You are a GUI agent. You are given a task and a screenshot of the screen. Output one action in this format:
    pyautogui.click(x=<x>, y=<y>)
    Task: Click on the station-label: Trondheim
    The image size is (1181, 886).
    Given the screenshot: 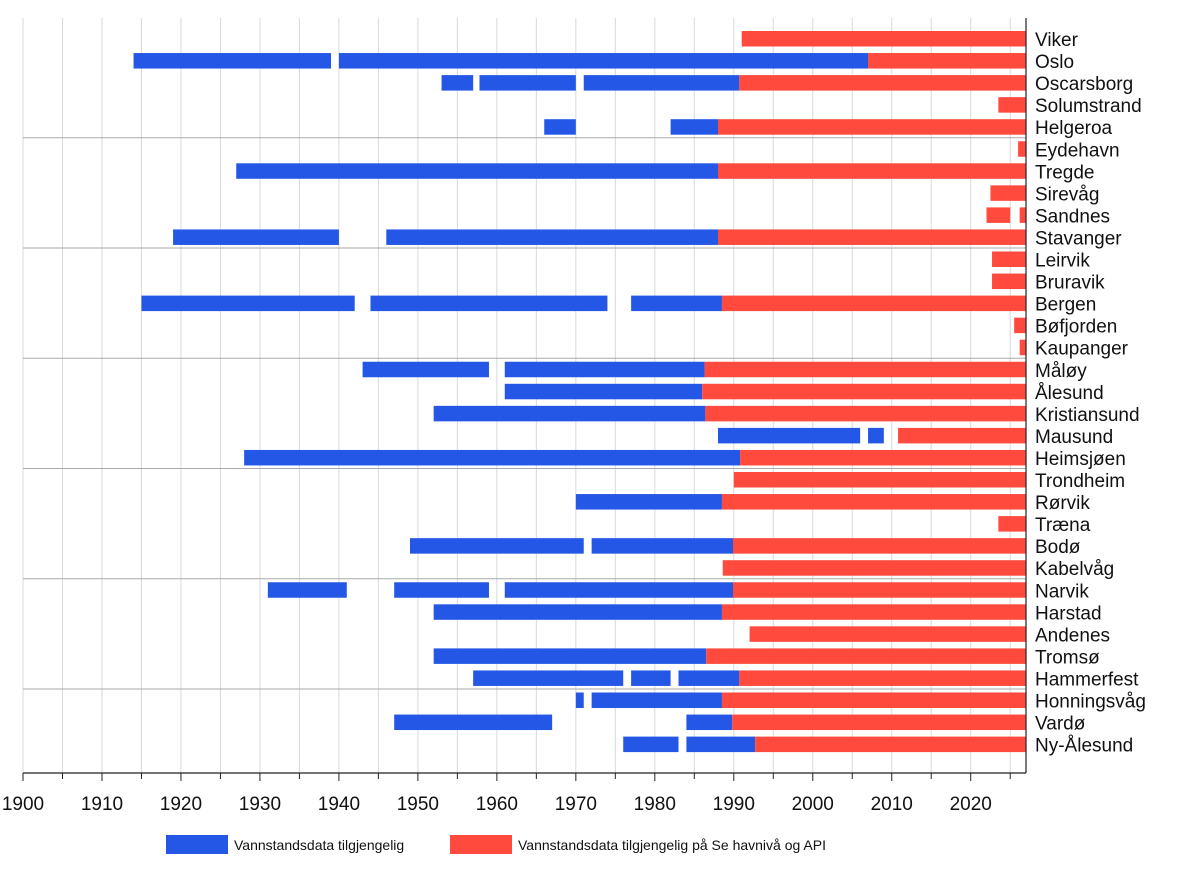 What is the action you would take?
    pyautogui.click(x=1080, y=481)
    